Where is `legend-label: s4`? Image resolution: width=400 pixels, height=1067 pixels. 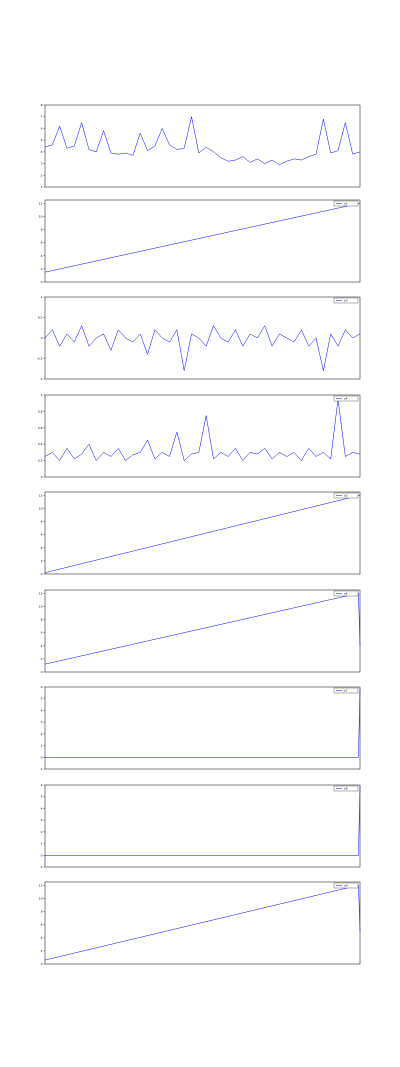 legend-label: s4 is located at coordinates (346, 399).